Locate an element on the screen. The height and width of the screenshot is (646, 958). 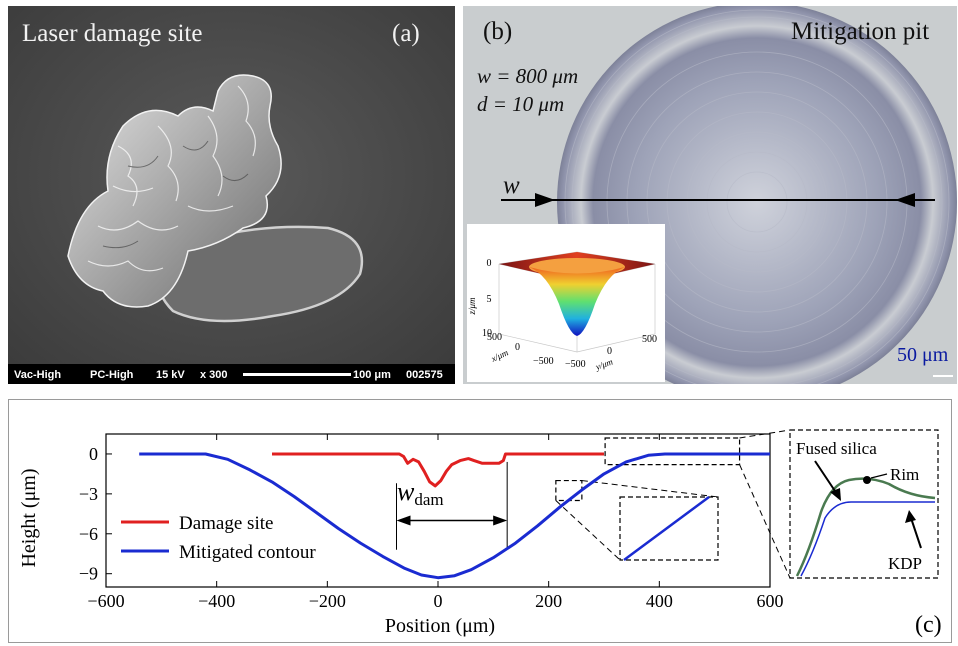
x-tick-label: −400 is located at coordinates (216, 601).